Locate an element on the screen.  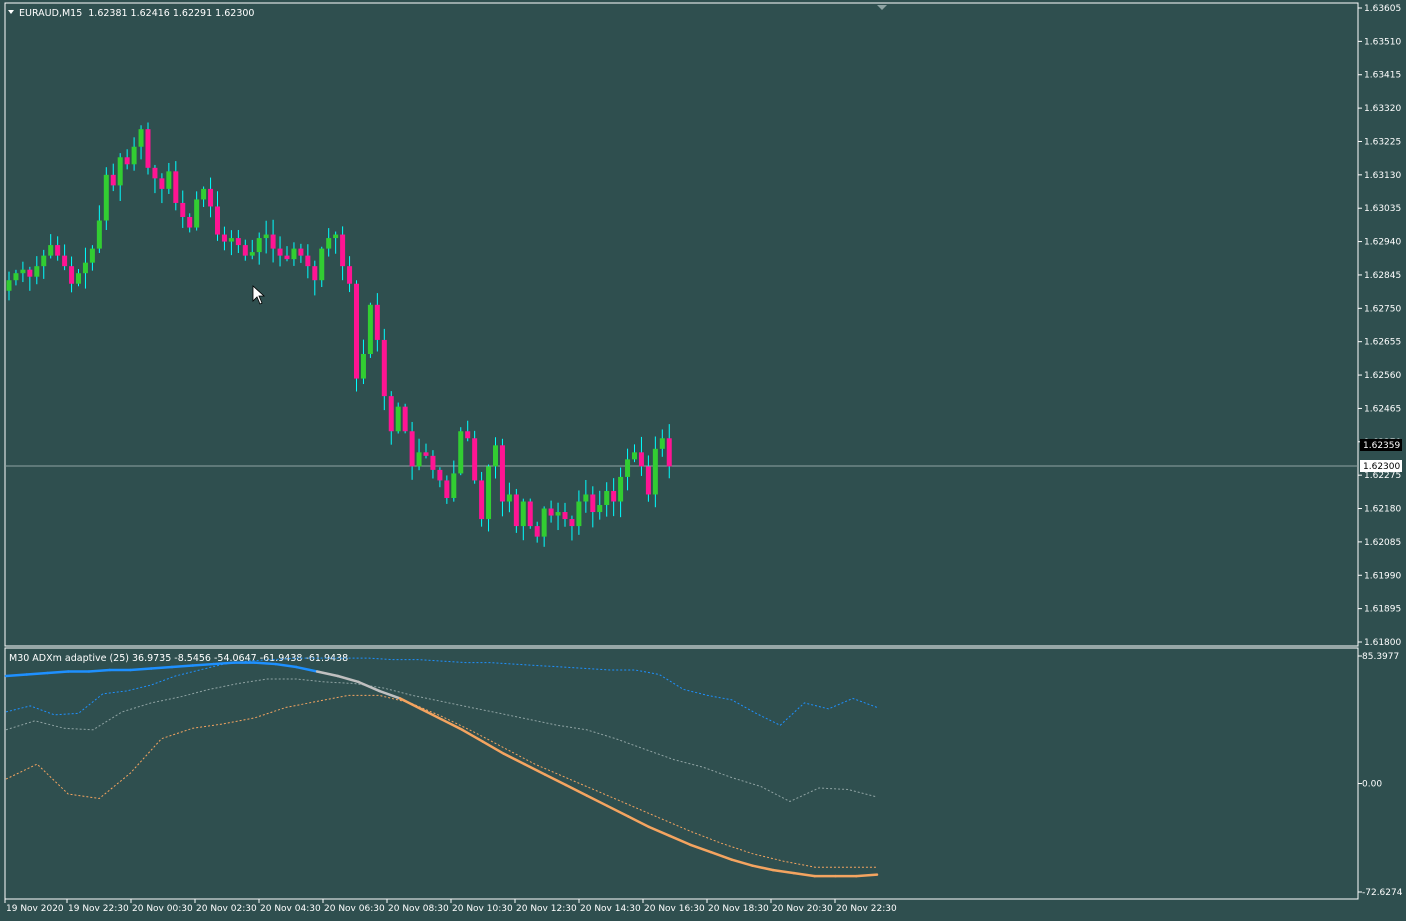
time-tick-label: 20 Nov 00:30 is located at coordinates (162, 909).